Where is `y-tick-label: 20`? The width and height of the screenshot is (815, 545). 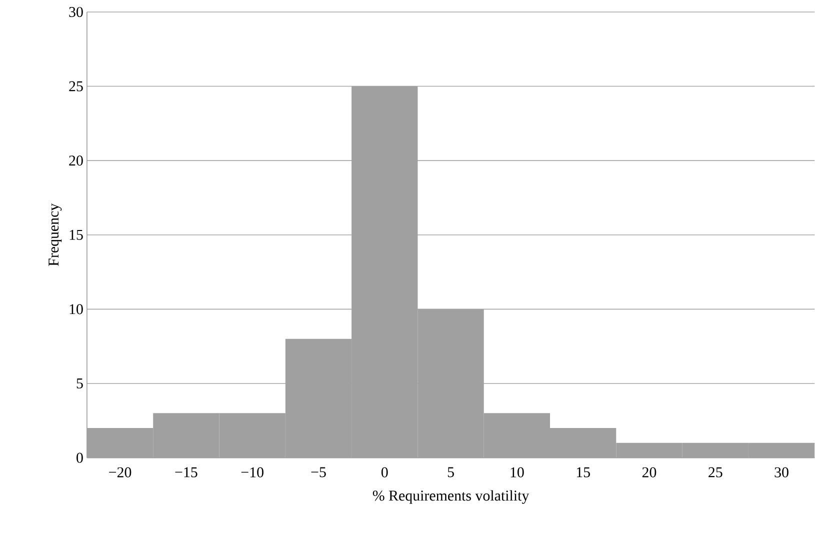
y-tick-label: 20 is located at coordinates (76, 161).